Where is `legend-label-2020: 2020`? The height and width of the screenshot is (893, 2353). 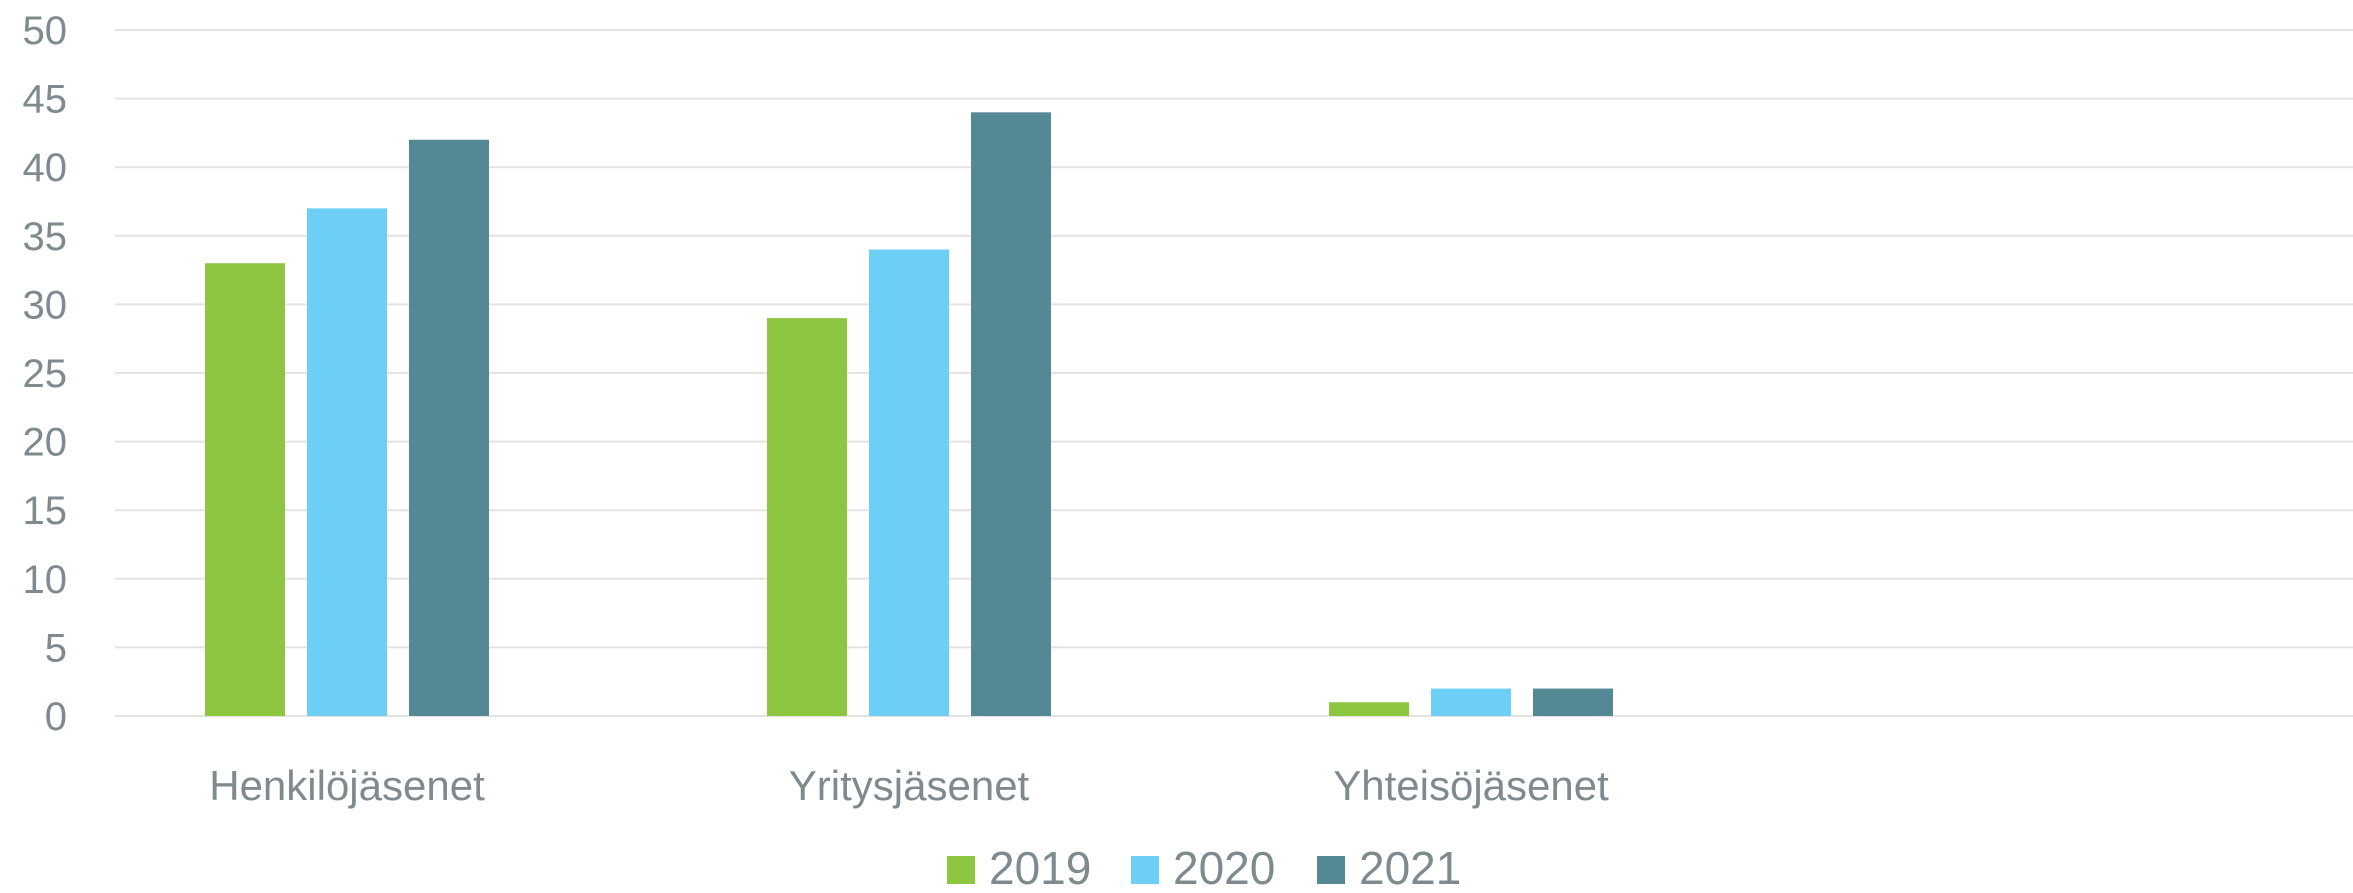 legend-label-2020: 2020 is located at coordinates (1224, 867).